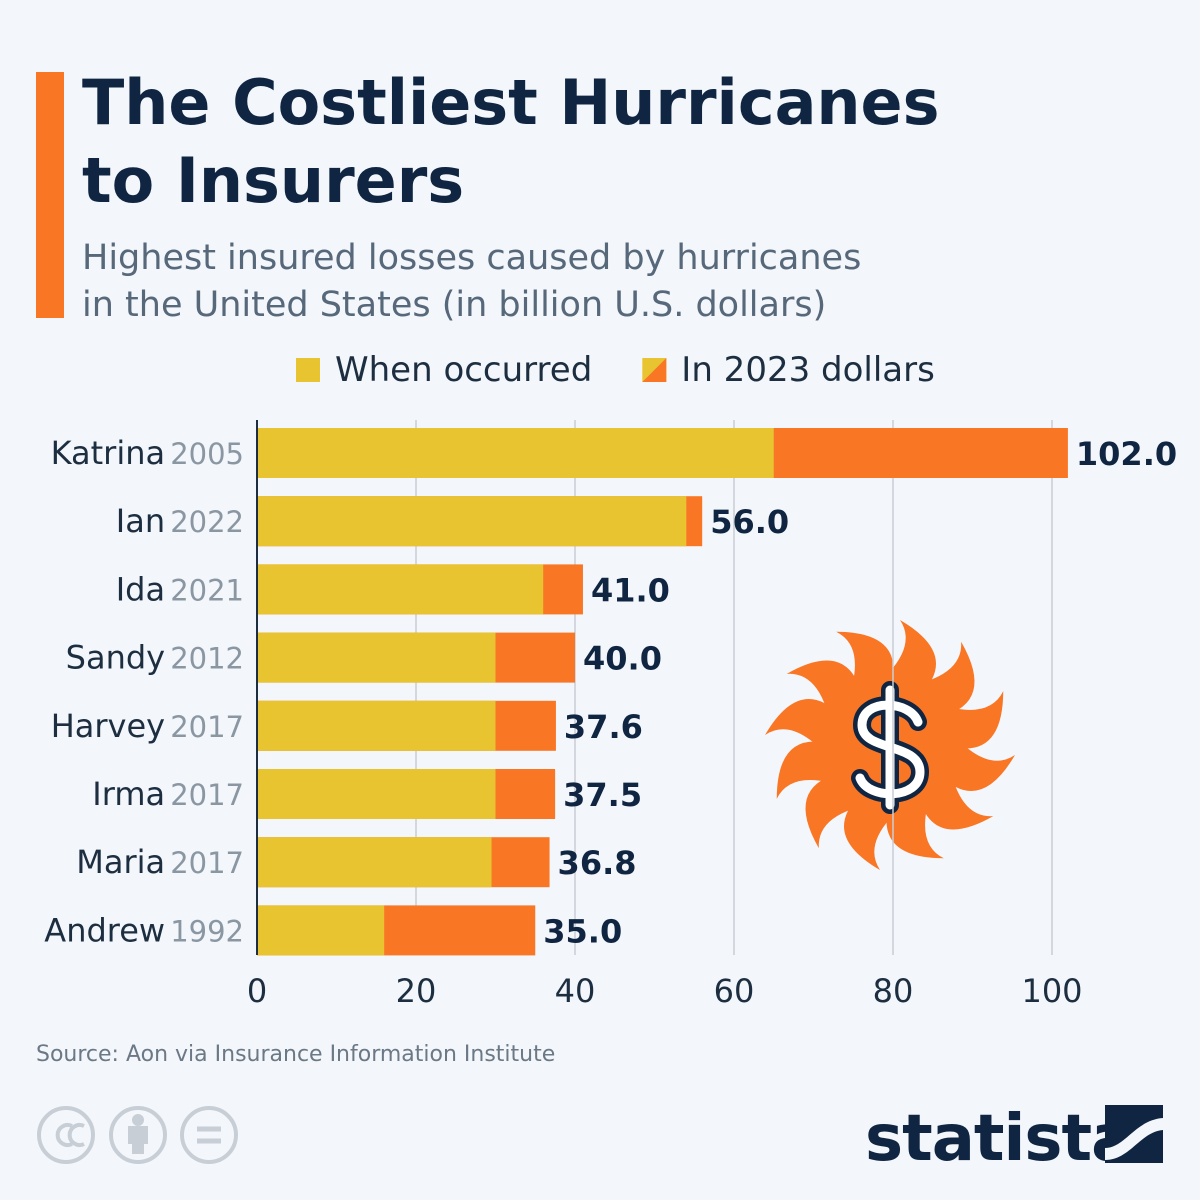  Describe the element at coordinates (622, 659) in the screenshot. I see `value-label: 40.0` at that location.